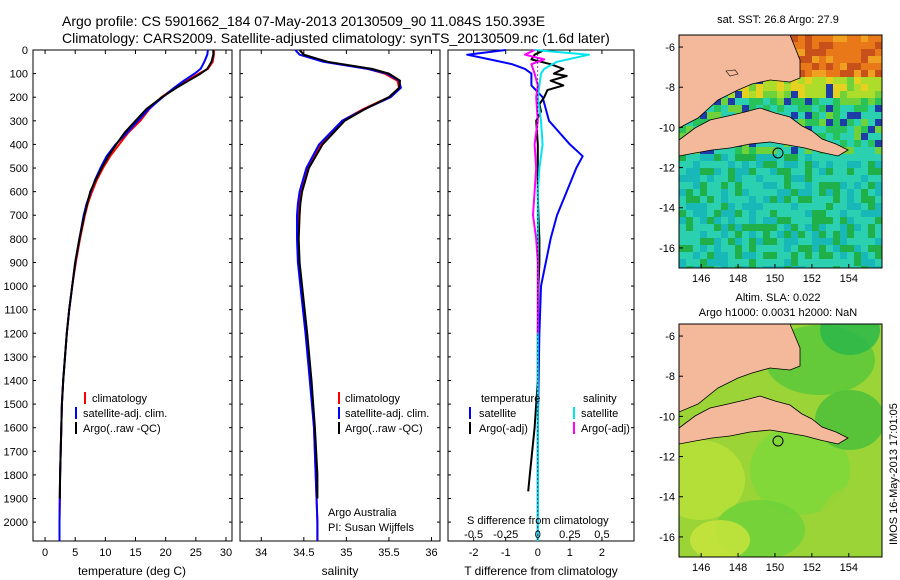 The width and height of the screenshot is (900, 580). I want to click on x-tick-label: 2, so click(602, 553).